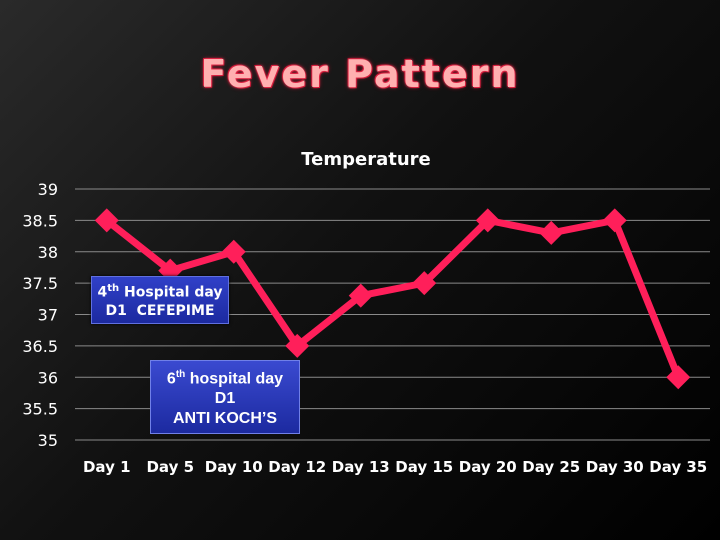  I want to click on y-tick-label: 36.5, so click(40, 346).